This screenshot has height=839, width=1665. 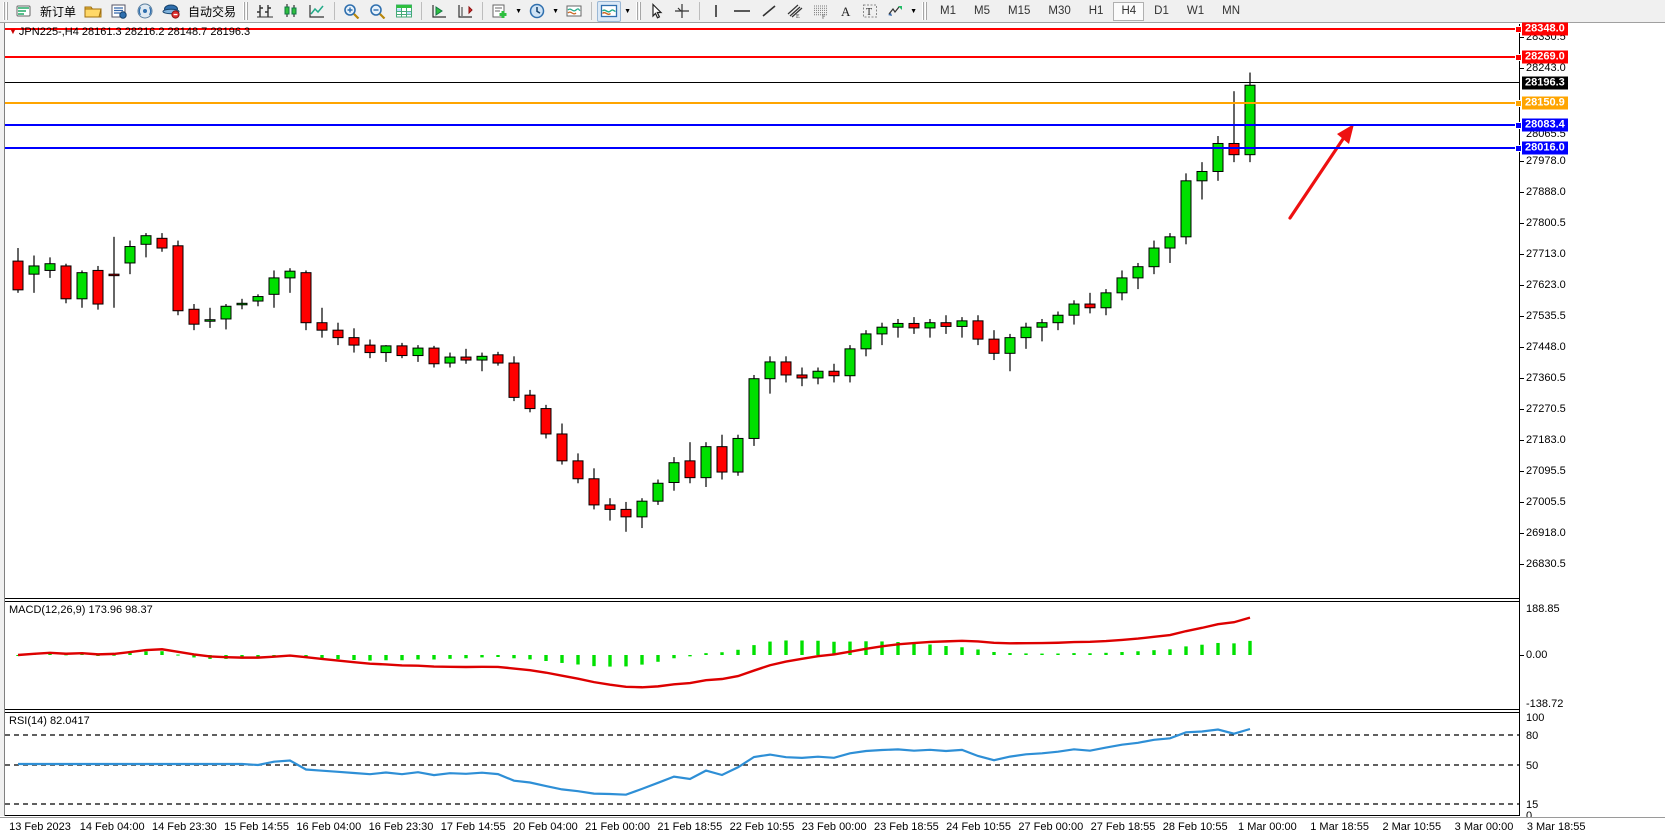 I want to click on timeframe-m30: M30, so click(x=1059, y=11).